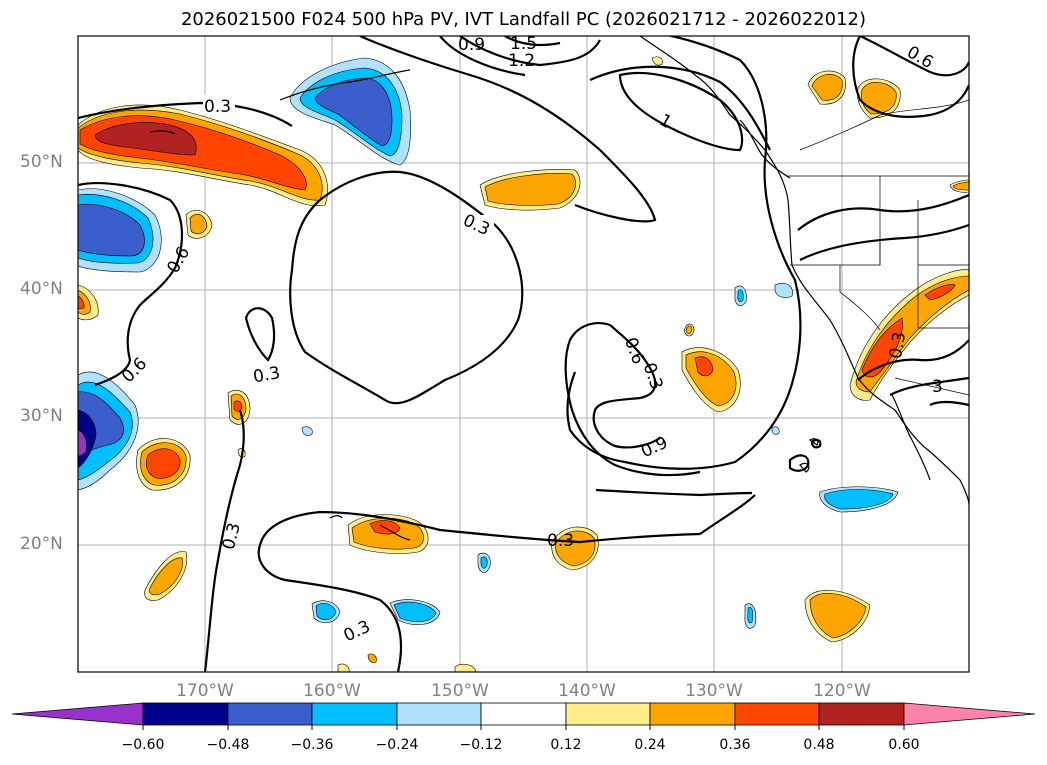 This screenshot has height=765, width=1047. What do you see at coordinates (41, 162) in the screenshot?
I see `lat-label-50n: 50°N` at bounding box center [41, 162].